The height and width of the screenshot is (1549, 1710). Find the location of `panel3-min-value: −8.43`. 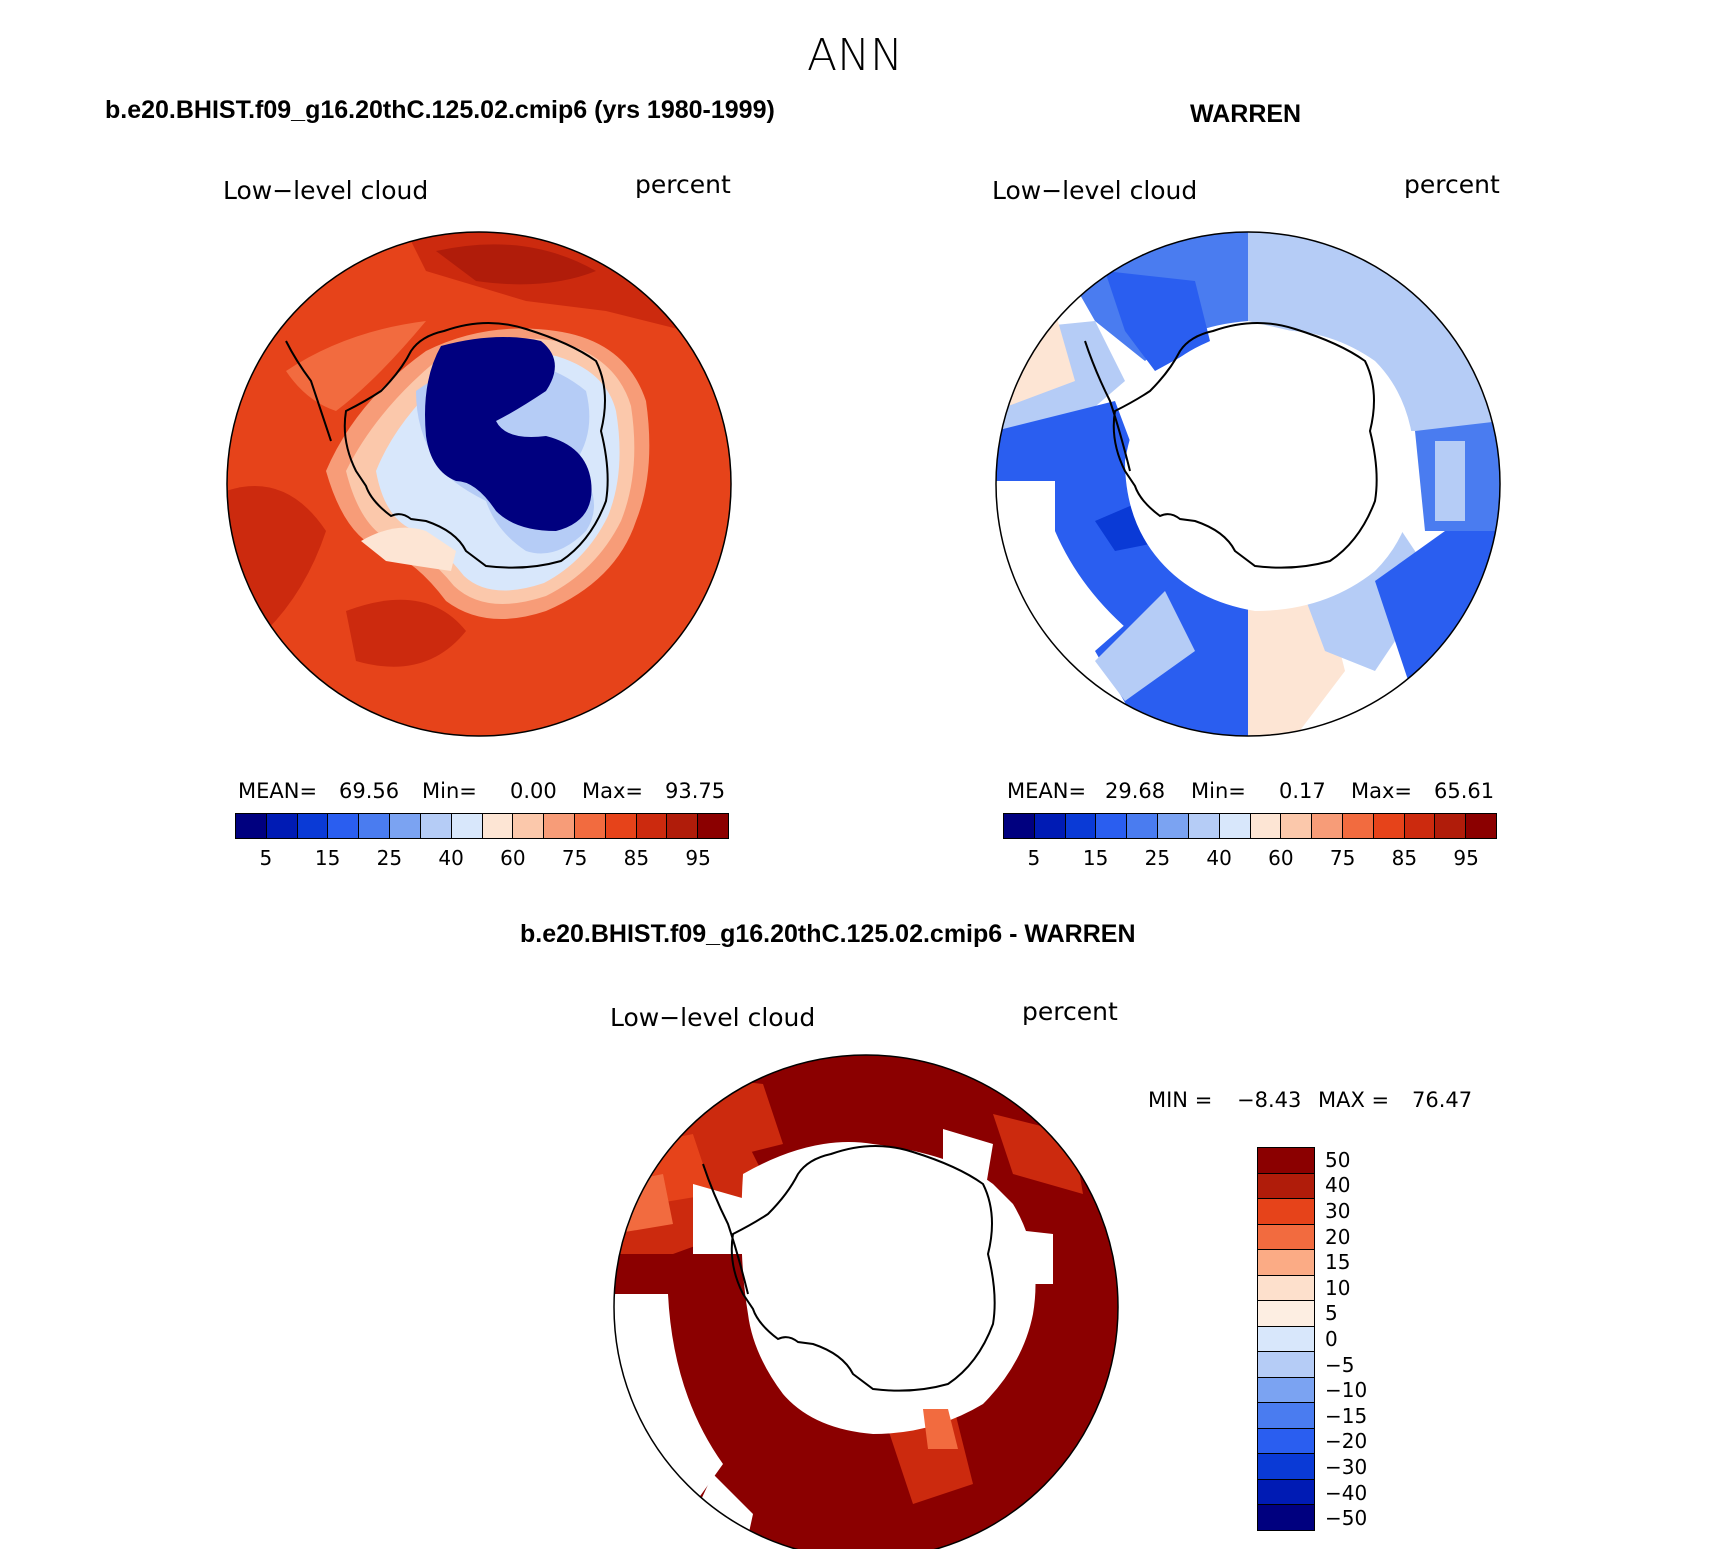

panel3-min-value: −8.43 is located at coordinates (1269, 1100).